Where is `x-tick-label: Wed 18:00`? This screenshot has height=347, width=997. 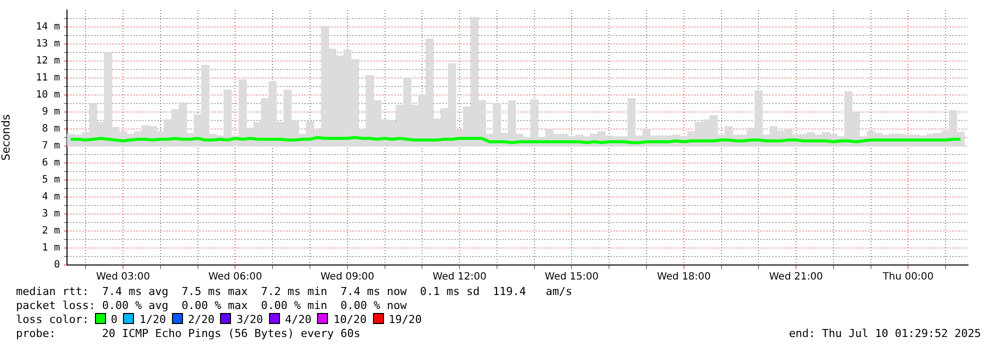
x-tick-label: Wed 18:00 is located at coordinates (683, 277).